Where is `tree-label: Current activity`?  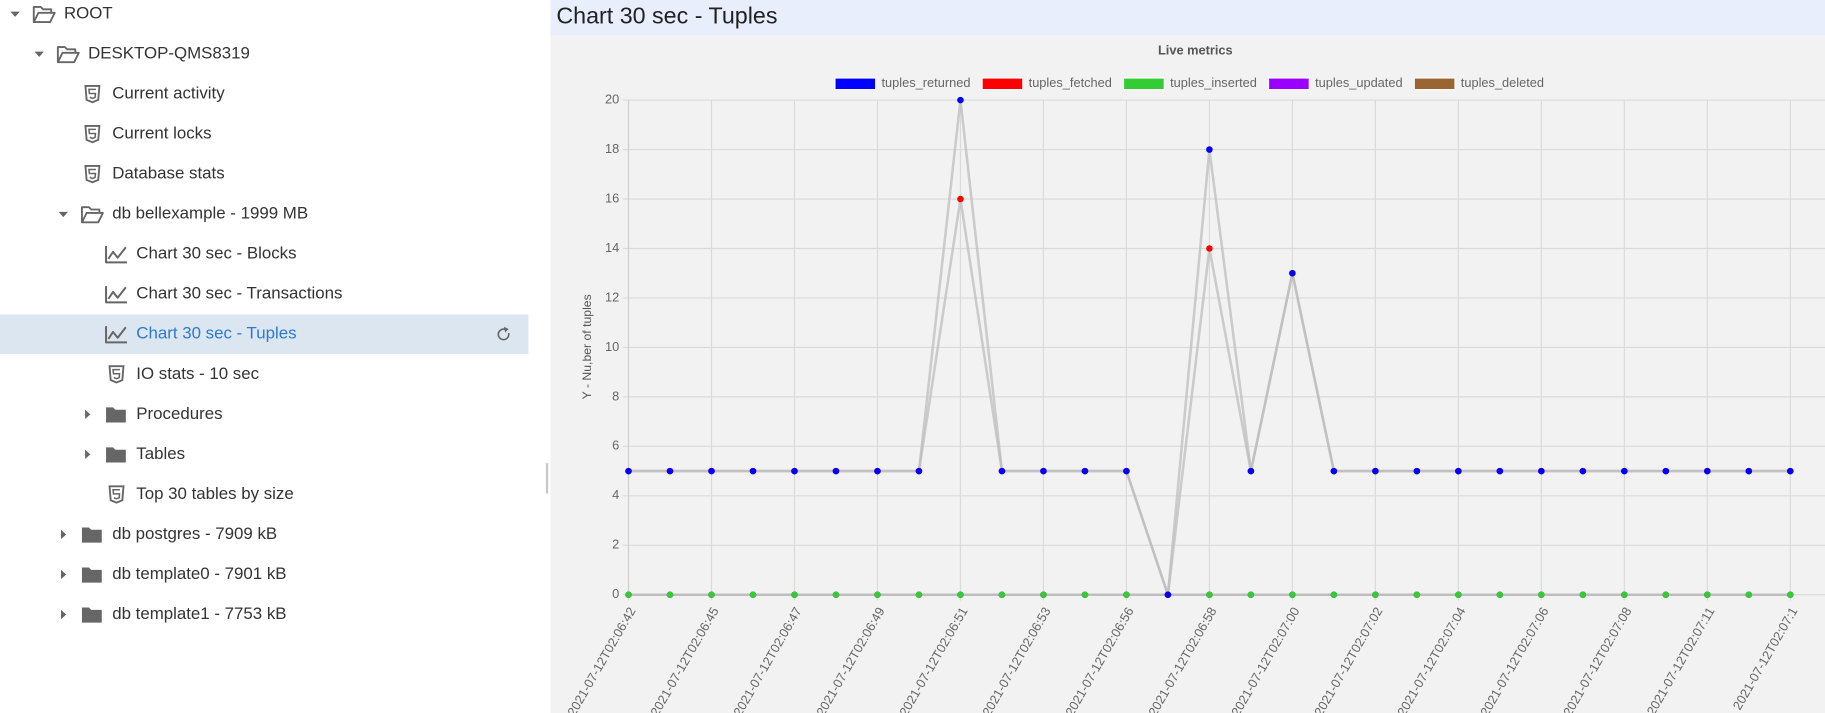 tree-label: Current activity is located at coordinates (168, 92).